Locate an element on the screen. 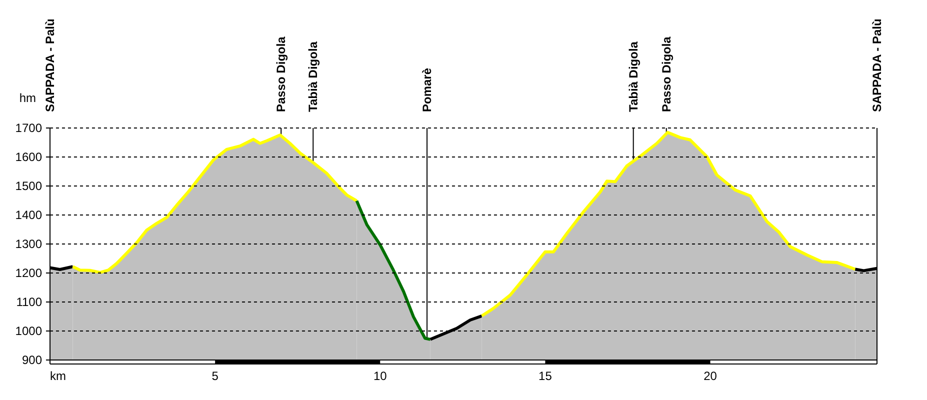 The width and height of the screenshot is (927, 400). y-tick-label: 1700 is located at coordinates (28, 128).